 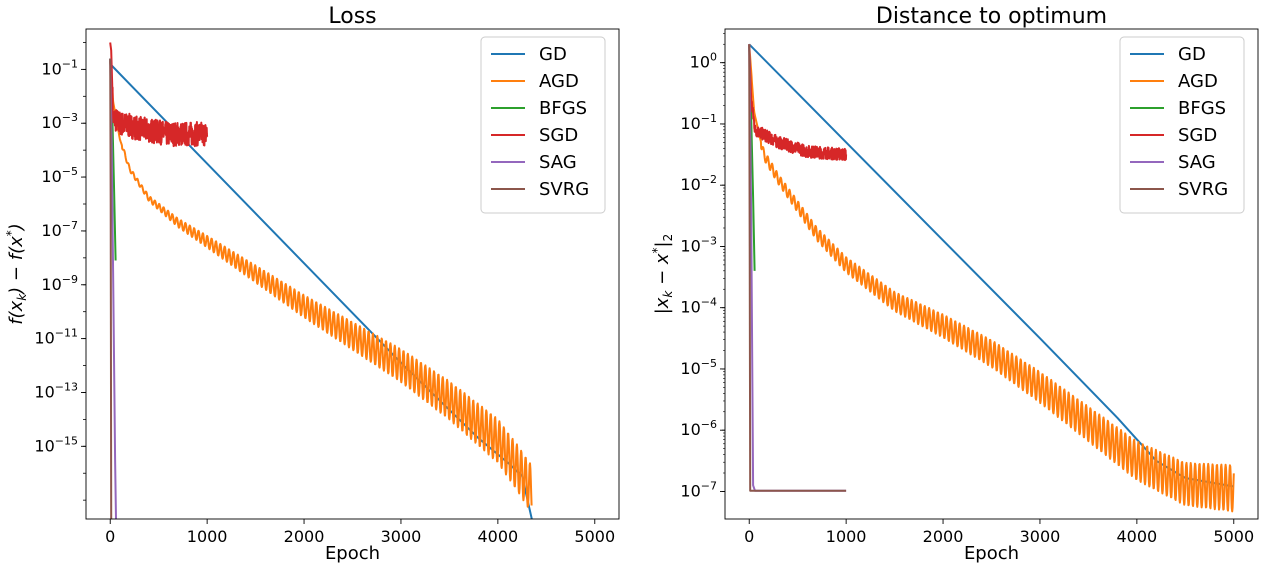 I want to click on y-axis-label: |xk − x*|2, so click(x=662, y=274).